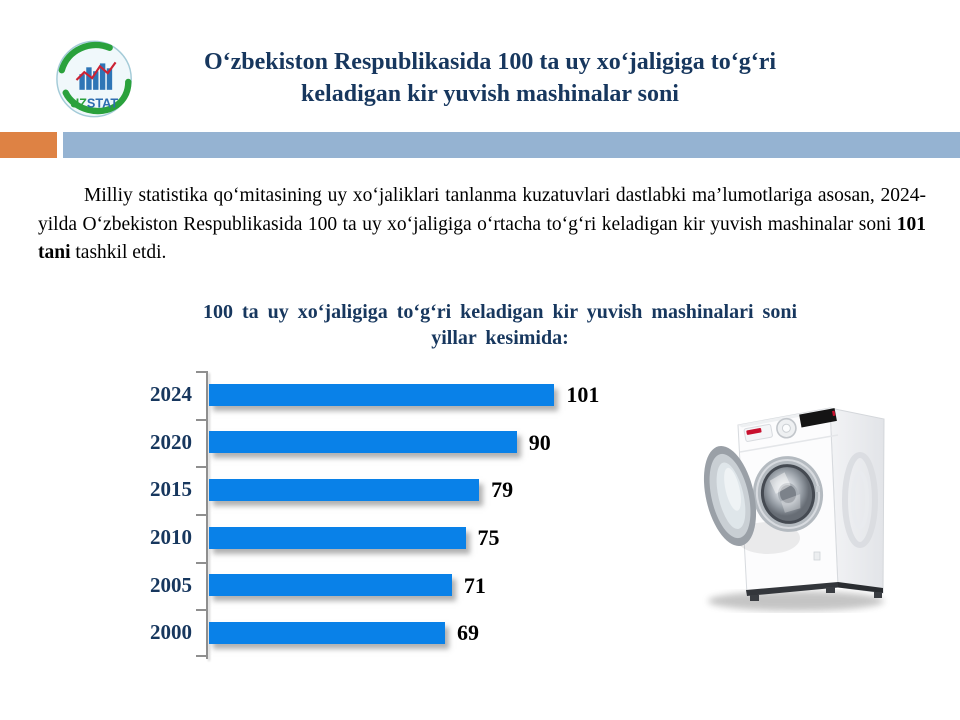 Image resolution: width=960 pixels, height=720 pixels. Describe the element at coordinates (502, 490) in the screenshot. I see `value-label: 79` at that location.